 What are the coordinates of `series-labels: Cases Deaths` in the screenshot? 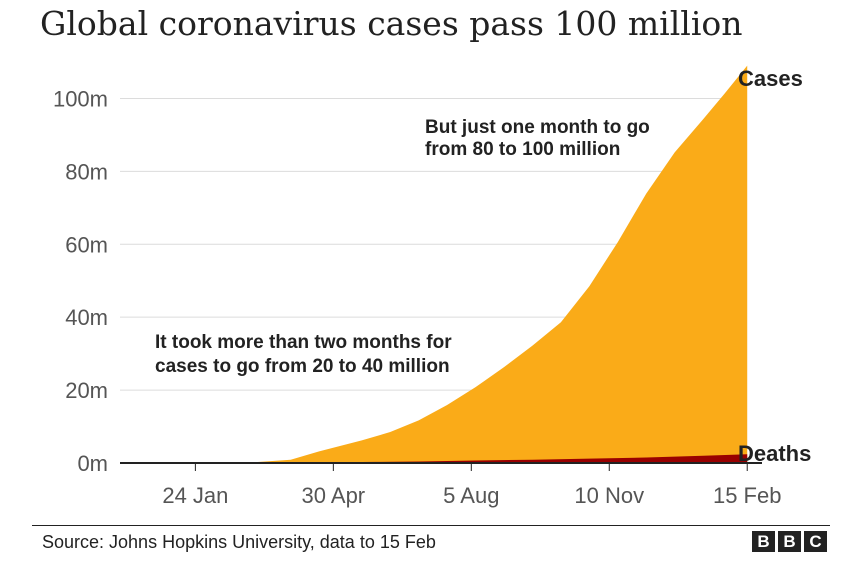 It's located at (774, 266).